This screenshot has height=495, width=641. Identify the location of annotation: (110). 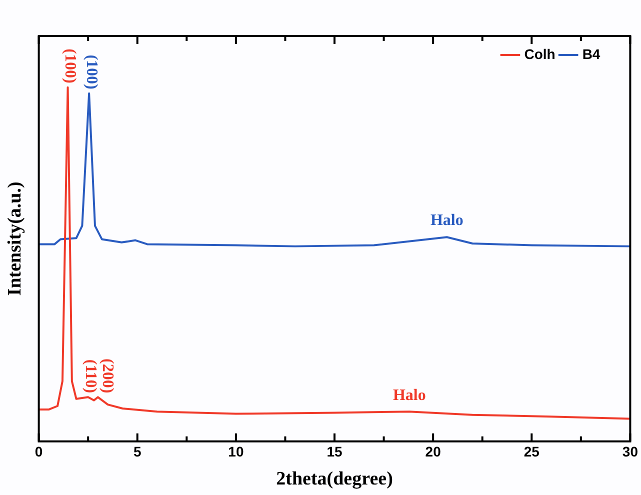
(90, 376).